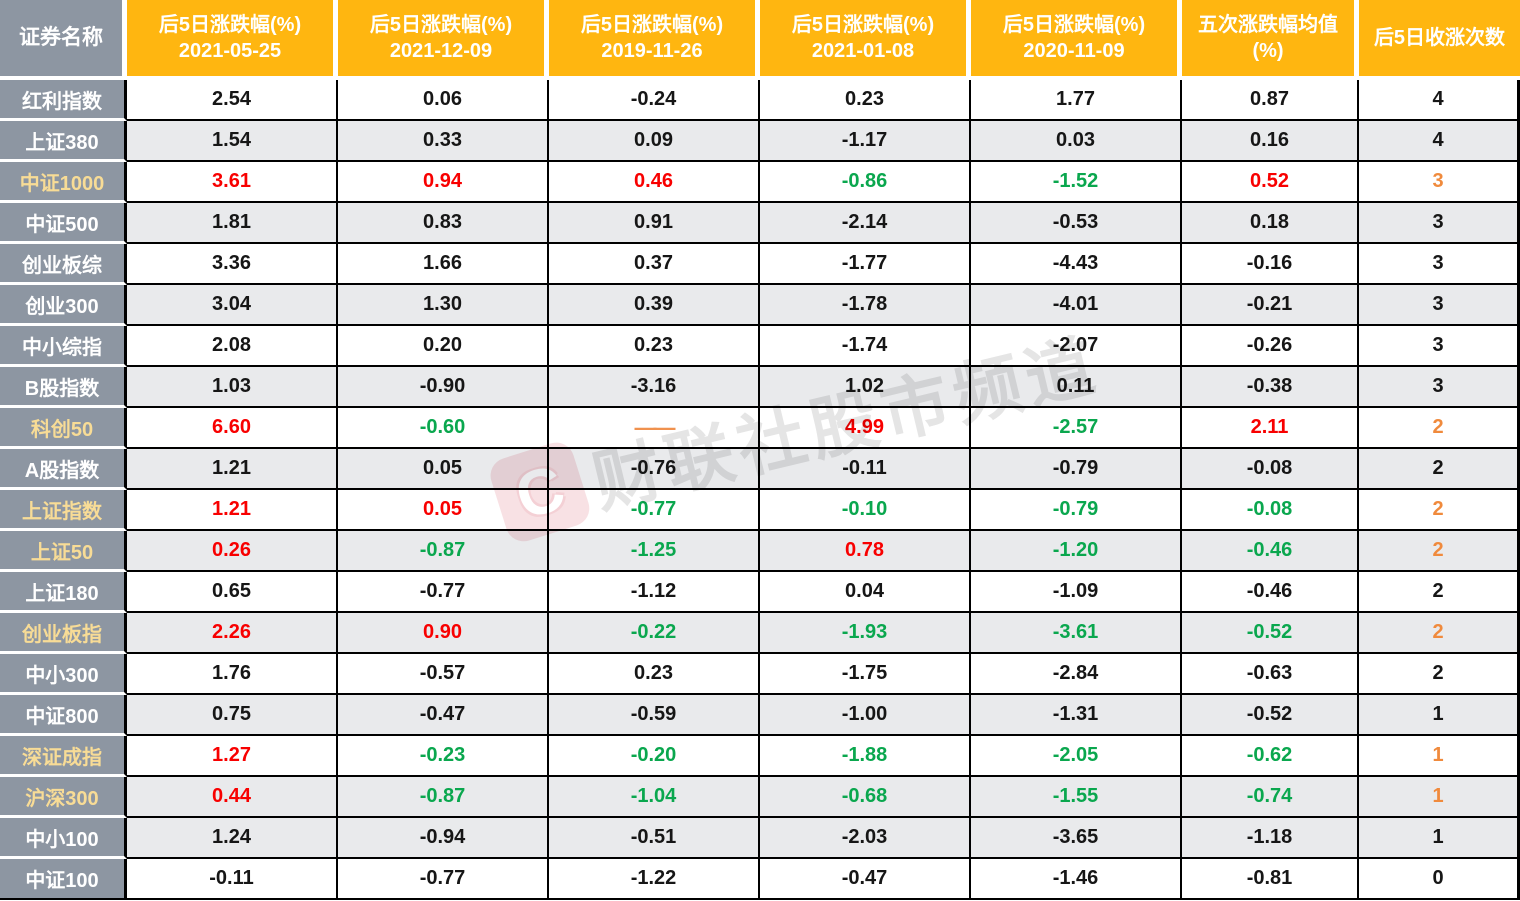  What do you see at coordinates (63, 305) in the screenshot?
I see `security-name-cell: 创业300` at bounding box center [63, 305].